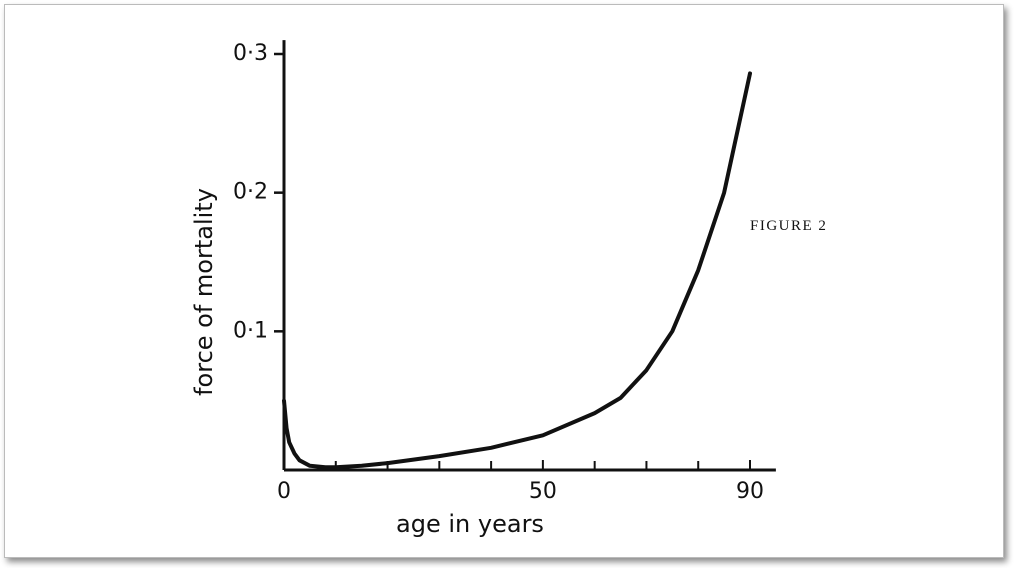 The width and height of the screenshot is (1014, 568). What do you see at coordinates (750, 491) in the screenshot?
I see `x-tick-label: 90` at bounding box center [750, 491].